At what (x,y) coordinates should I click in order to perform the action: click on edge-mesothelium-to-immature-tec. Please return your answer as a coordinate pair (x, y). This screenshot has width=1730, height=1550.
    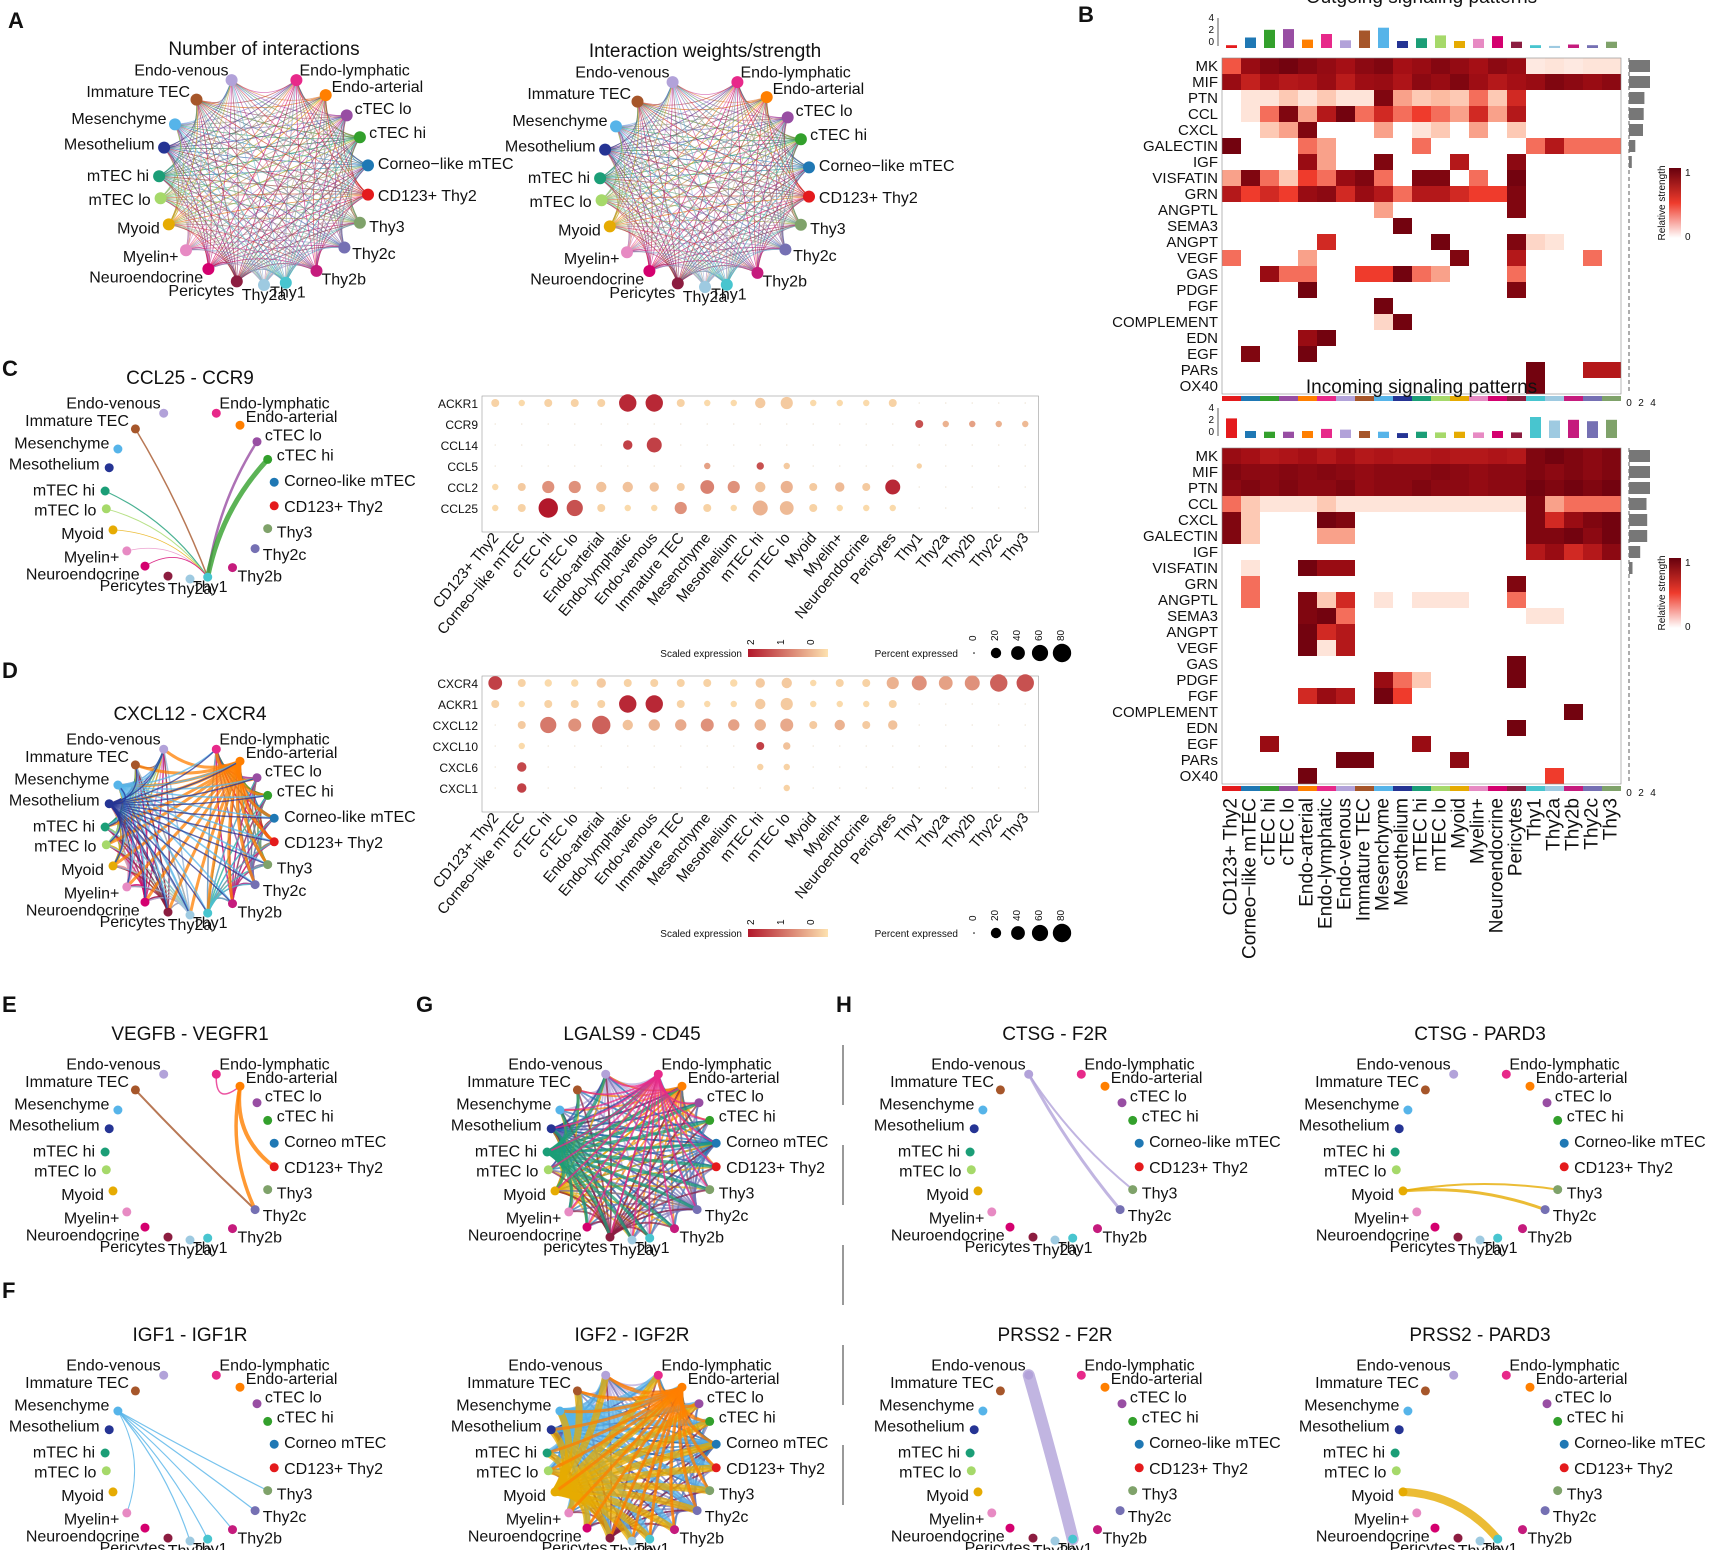
    Looking at the image, I should click on (621, 125).